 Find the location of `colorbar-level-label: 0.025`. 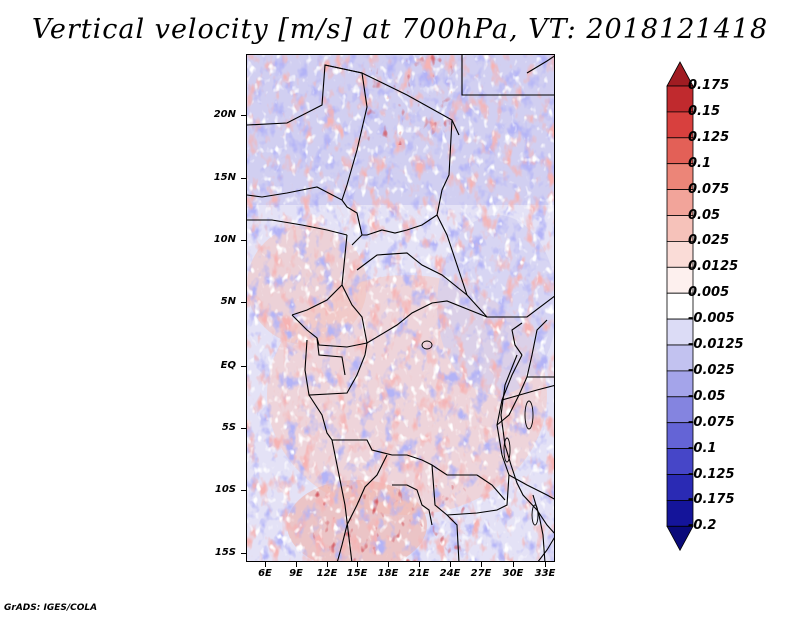

colorbar-level-label: 0.025 is located at coordinates (709, 241).